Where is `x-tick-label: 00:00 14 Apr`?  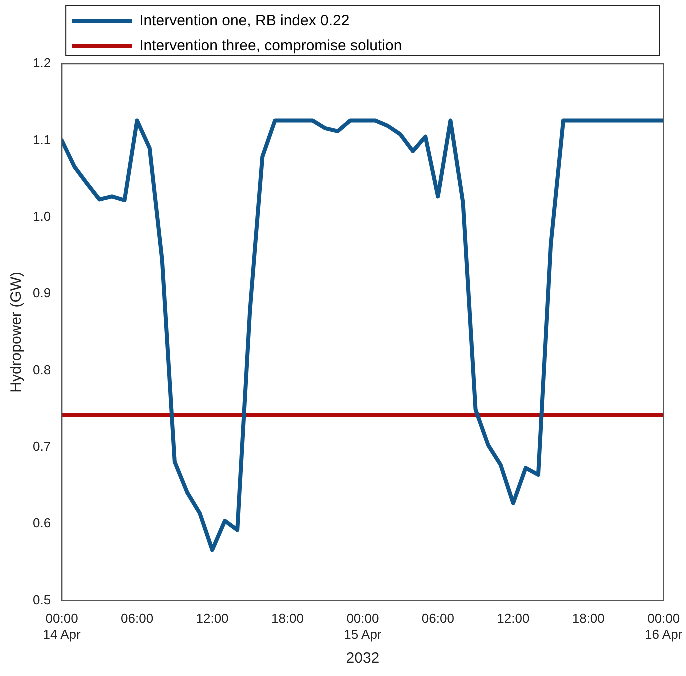
x-tick-label: 00:00 14 Apr is located at coordinates (62, 626).